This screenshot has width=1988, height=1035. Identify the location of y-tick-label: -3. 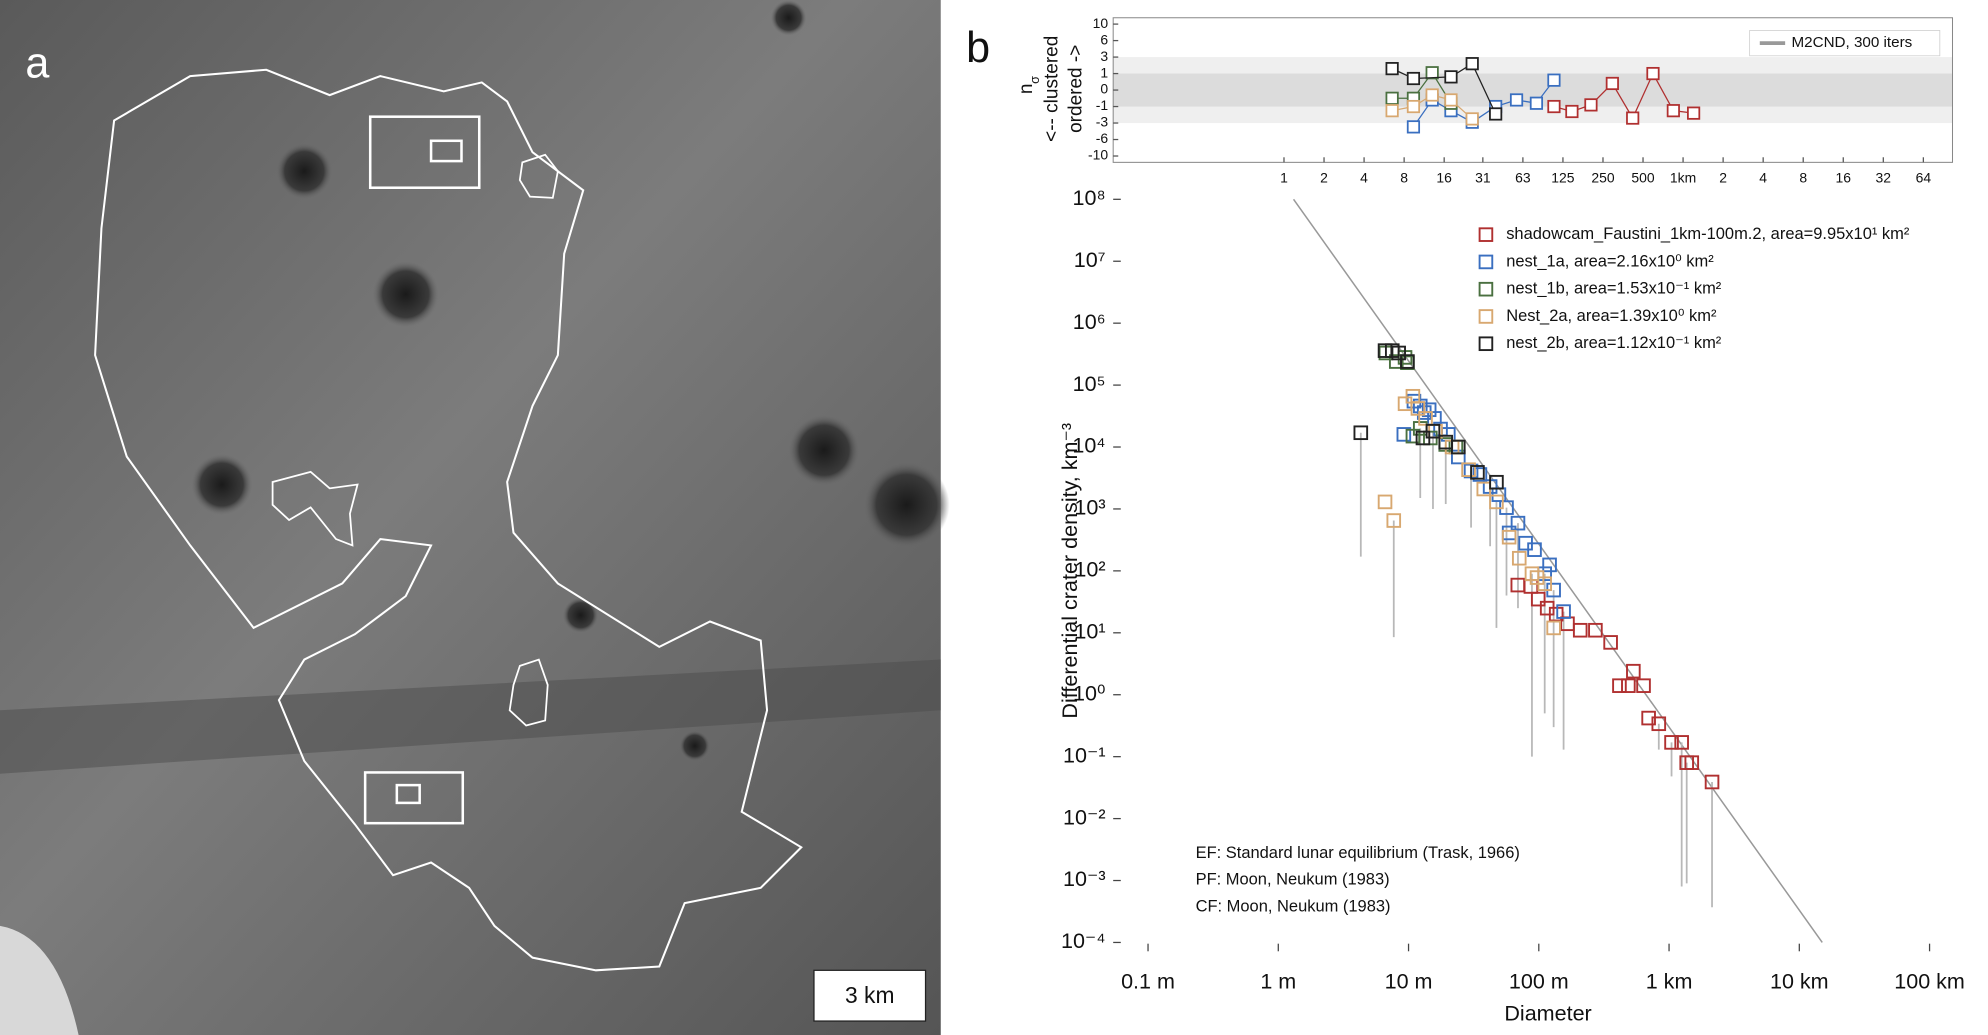
(1102, 122).